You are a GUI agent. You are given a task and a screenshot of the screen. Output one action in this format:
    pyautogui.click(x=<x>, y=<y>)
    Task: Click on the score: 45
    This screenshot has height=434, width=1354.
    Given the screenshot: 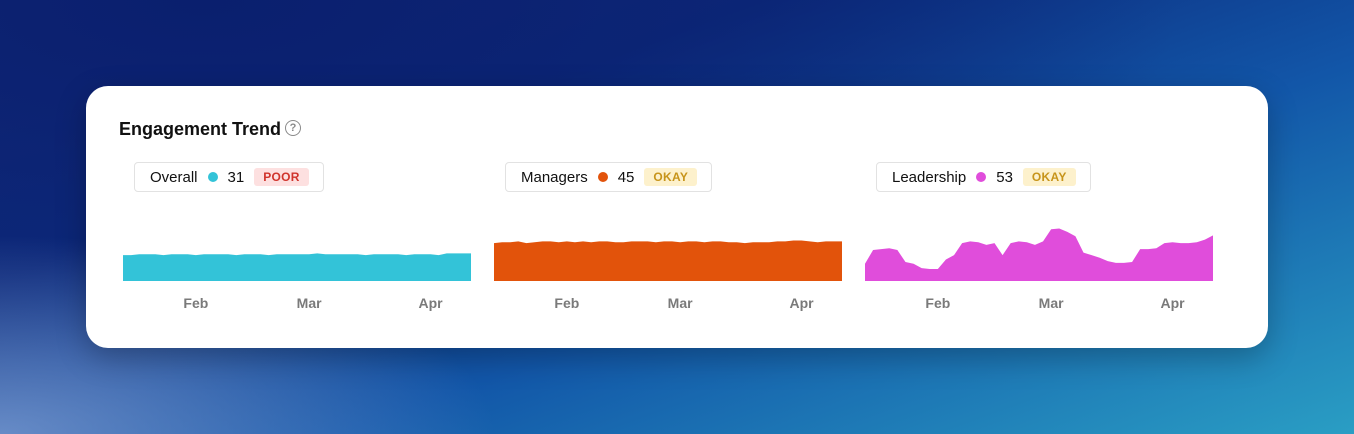 What is the action you would take?
    pyautogui.click(x=626, y=177)
    